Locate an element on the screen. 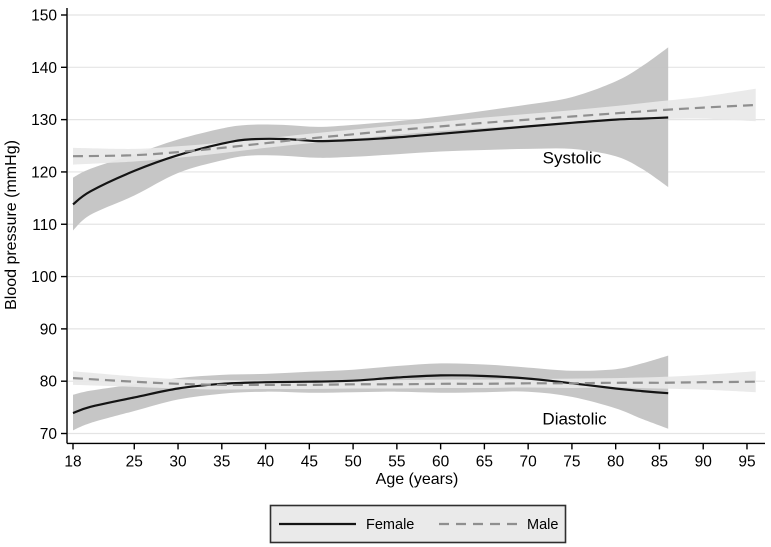  ci-band-male-systolic is located at coordinates (414, 126).